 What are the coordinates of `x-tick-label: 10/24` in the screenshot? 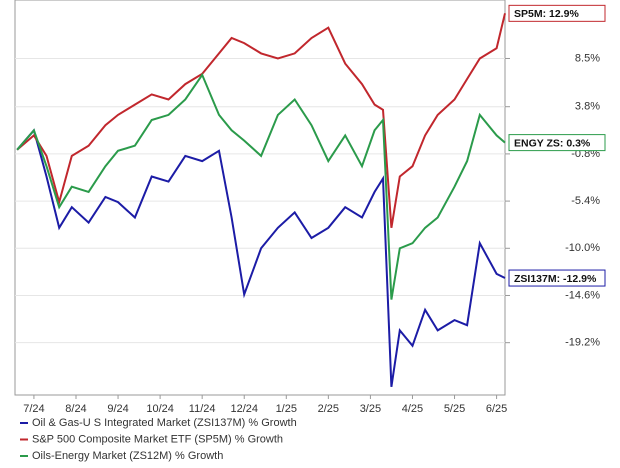 It's located at (160, 409).